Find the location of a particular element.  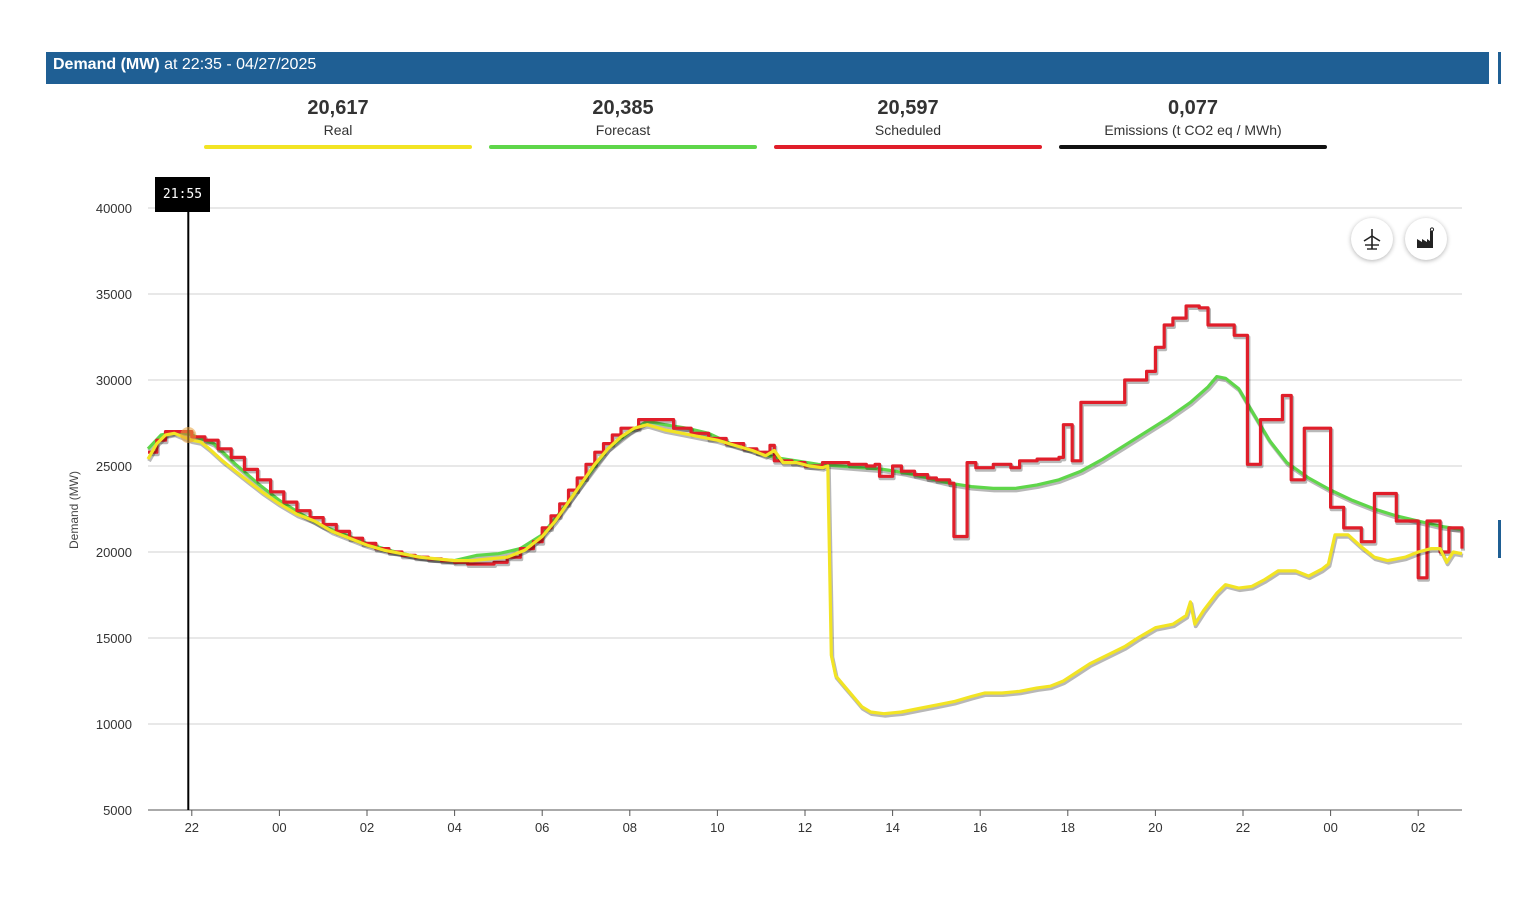

y-tick-label: 35000 is located at coordinates (114, 294).